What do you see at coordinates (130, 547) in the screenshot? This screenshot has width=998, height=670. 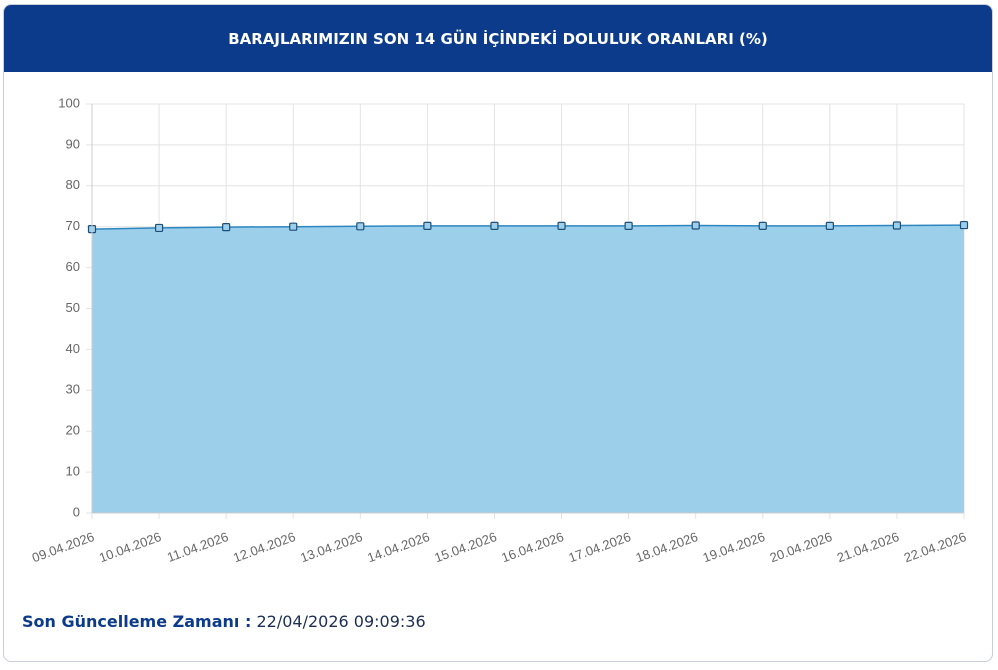 I see `x-tick-label: 10.04.2026` at bounding box center [130, 547].